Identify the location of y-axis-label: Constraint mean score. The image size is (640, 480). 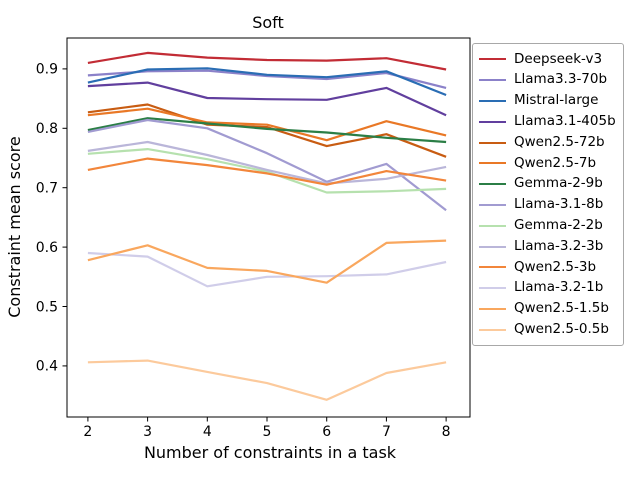
(14, 227).